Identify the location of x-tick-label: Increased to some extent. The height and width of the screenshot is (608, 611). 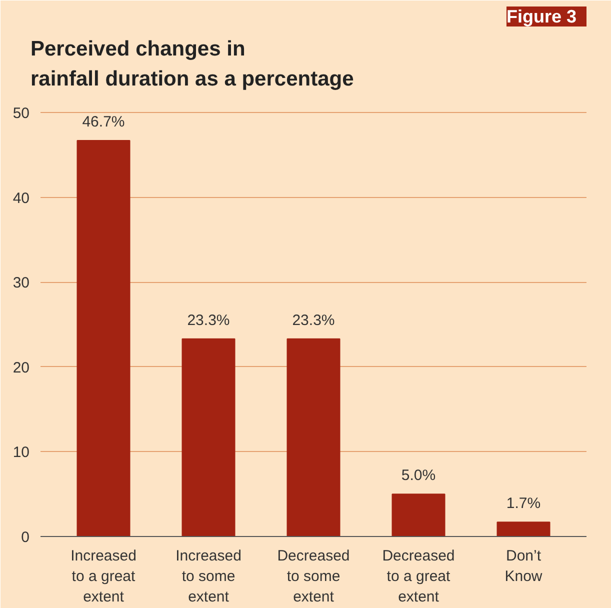
(209, 577).